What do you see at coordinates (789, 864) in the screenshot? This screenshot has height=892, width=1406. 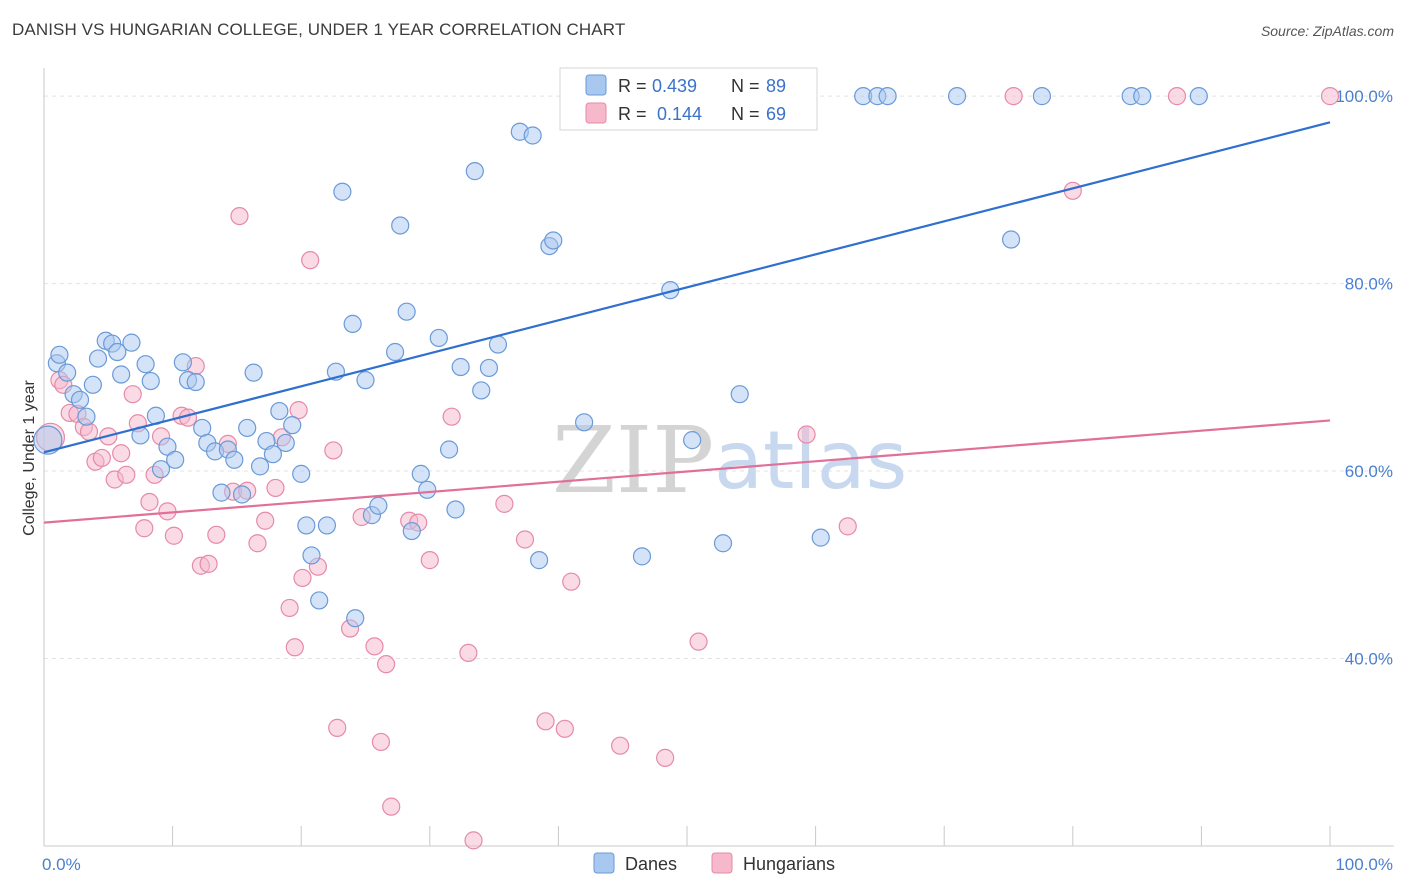 I see `bottom-legend-hungarians: Hungarians` at bounding box center [789, 864].